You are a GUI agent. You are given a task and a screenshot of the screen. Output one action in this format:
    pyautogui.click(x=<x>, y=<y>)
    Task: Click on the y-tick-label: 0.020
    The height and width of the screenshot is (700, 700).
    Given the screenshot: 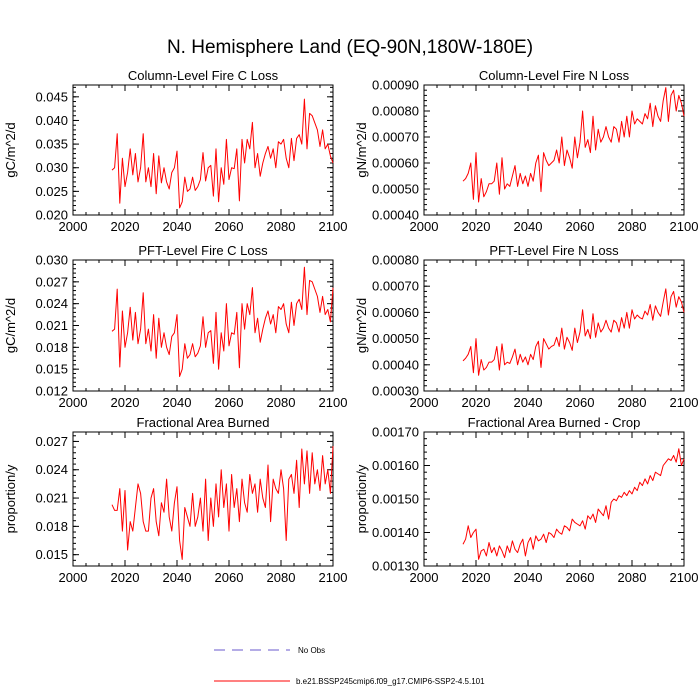 What is the action you would take?
    pyautogui.click(x=51, y=215)
    